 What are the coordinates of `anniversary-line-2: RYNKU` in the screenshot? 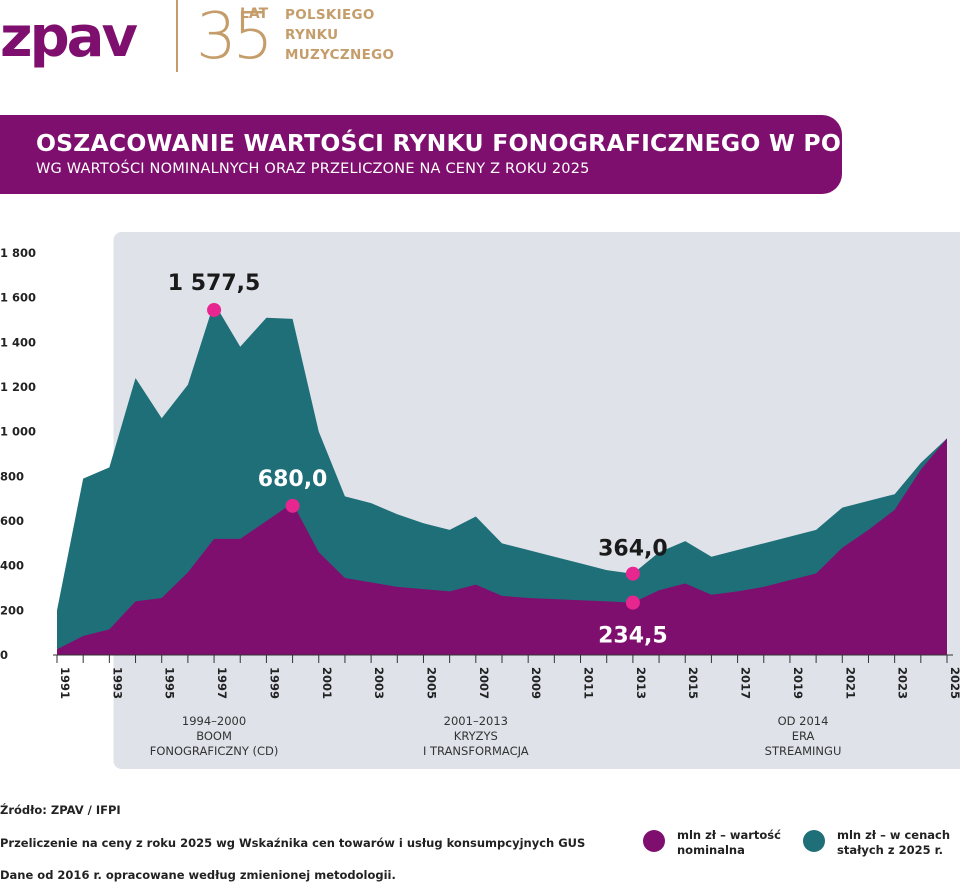 It's located at (312, 35).